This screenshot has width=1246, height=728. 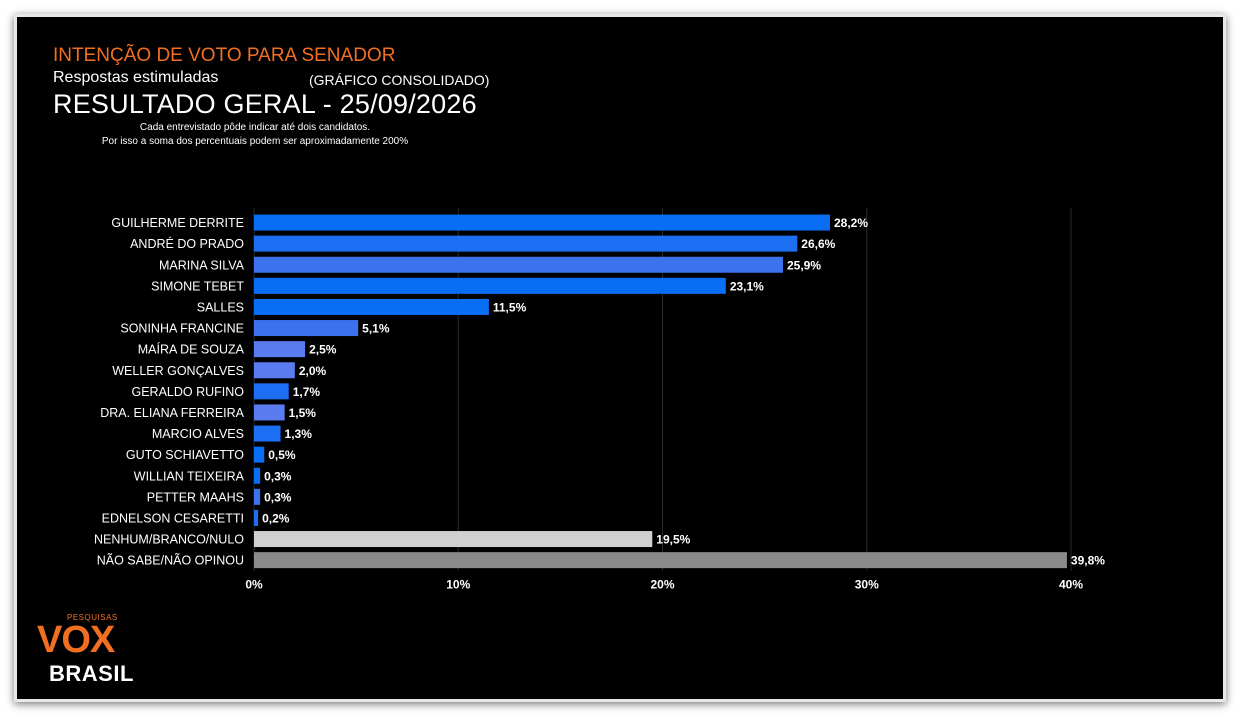 I want to click on data-label: 2,5%, so click(x=323, y=350).